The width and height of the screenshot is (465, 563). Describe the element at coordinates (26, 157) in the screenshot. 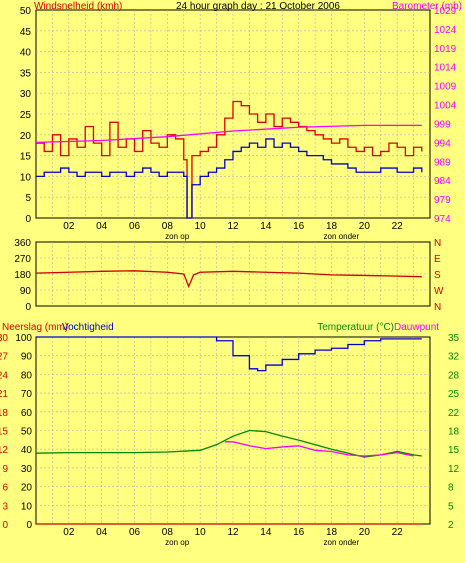

I see `wind-y-tick-label: 15` at that location.